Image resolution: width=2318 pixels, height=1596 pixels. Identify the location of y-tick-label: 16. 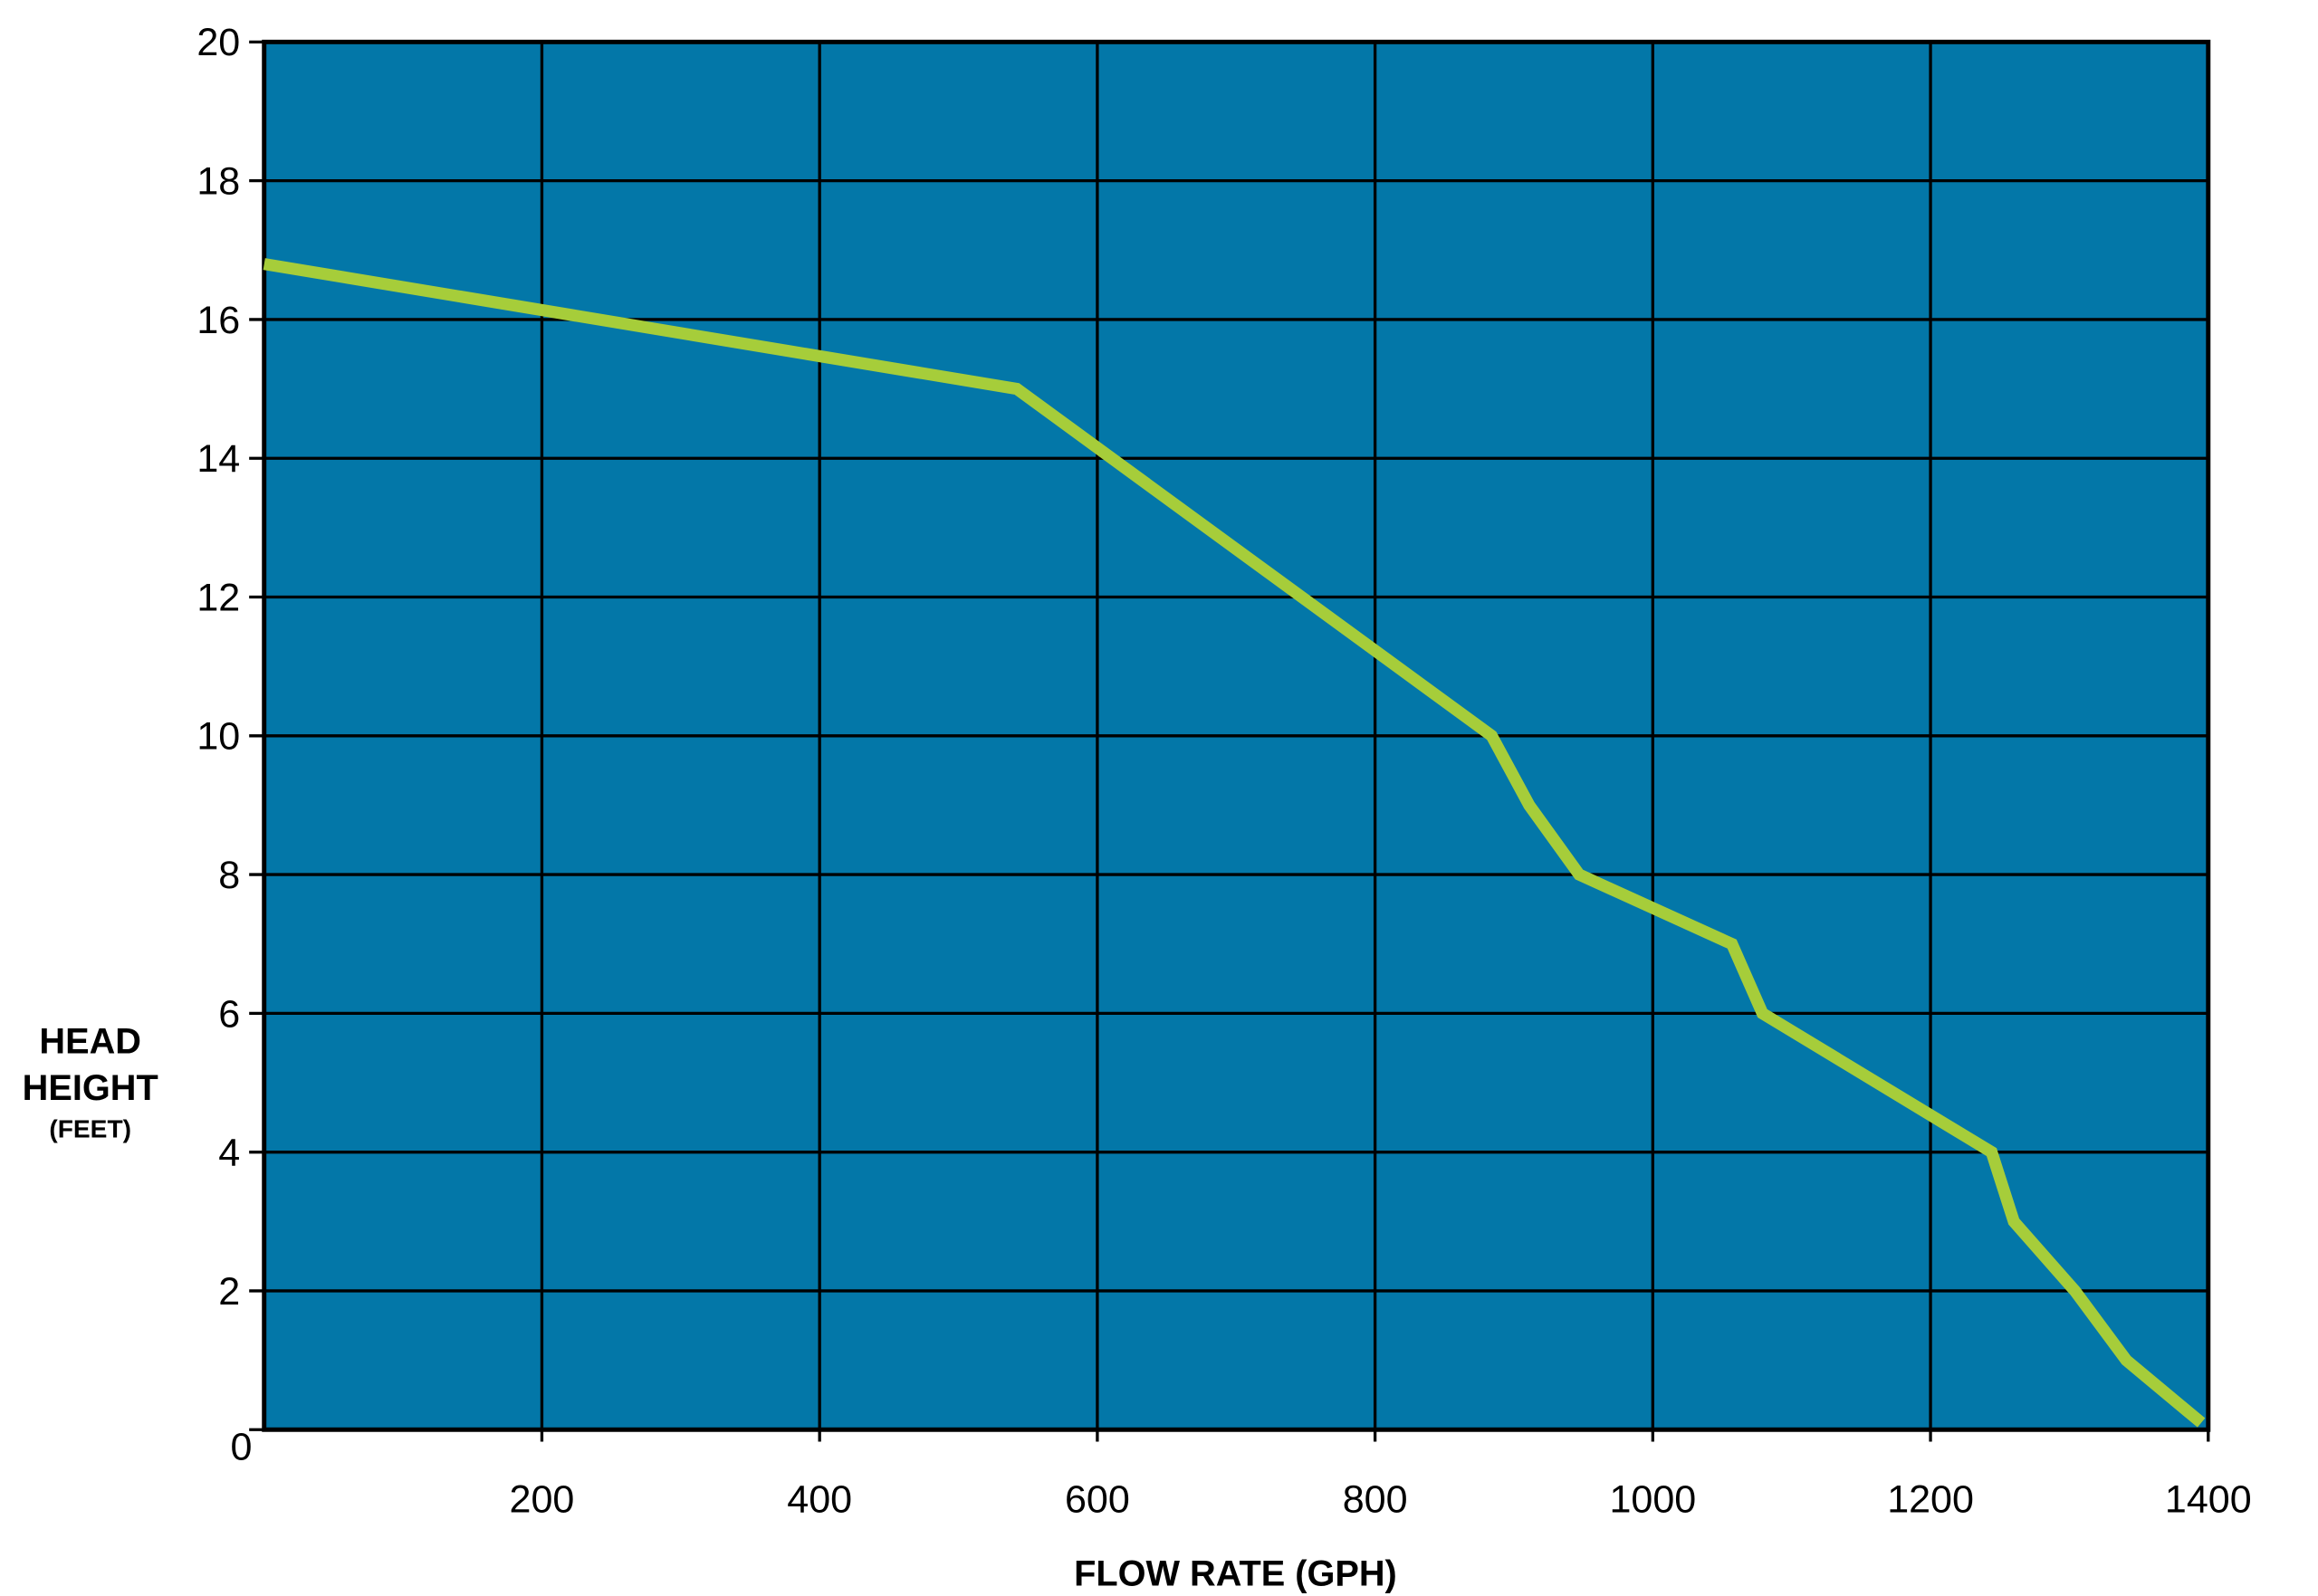
(218, 320).